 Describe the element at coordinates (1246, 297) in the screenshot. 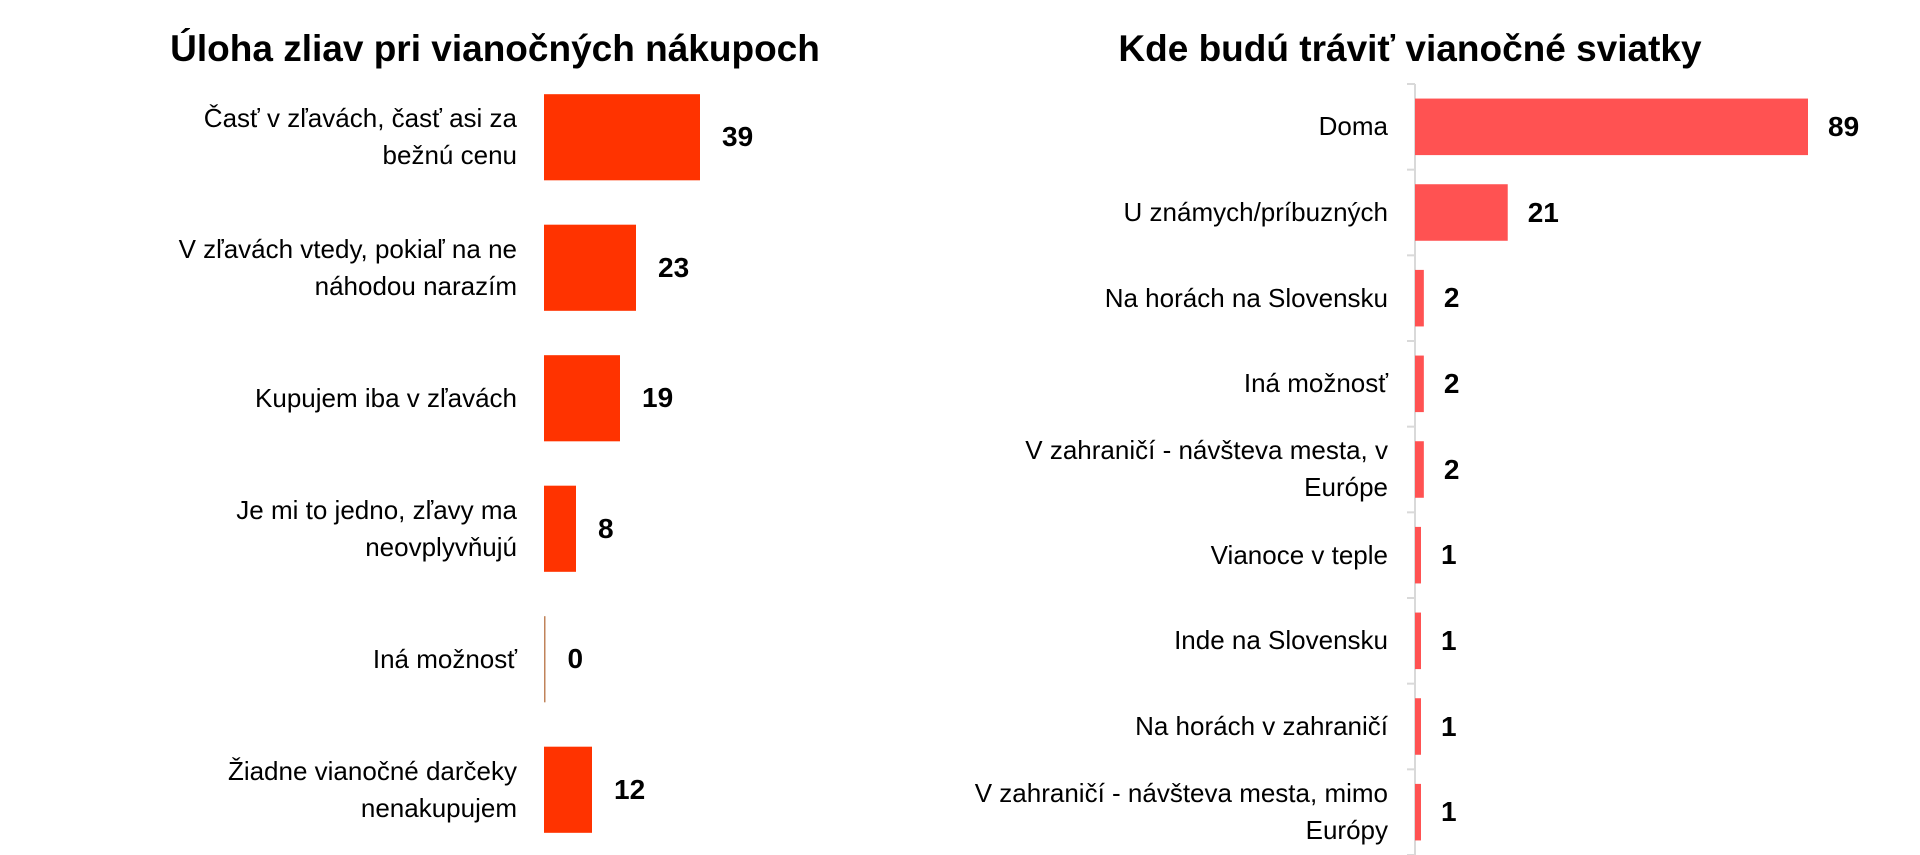

I see `category-label-text: Na horách na Slovensku` at that location.